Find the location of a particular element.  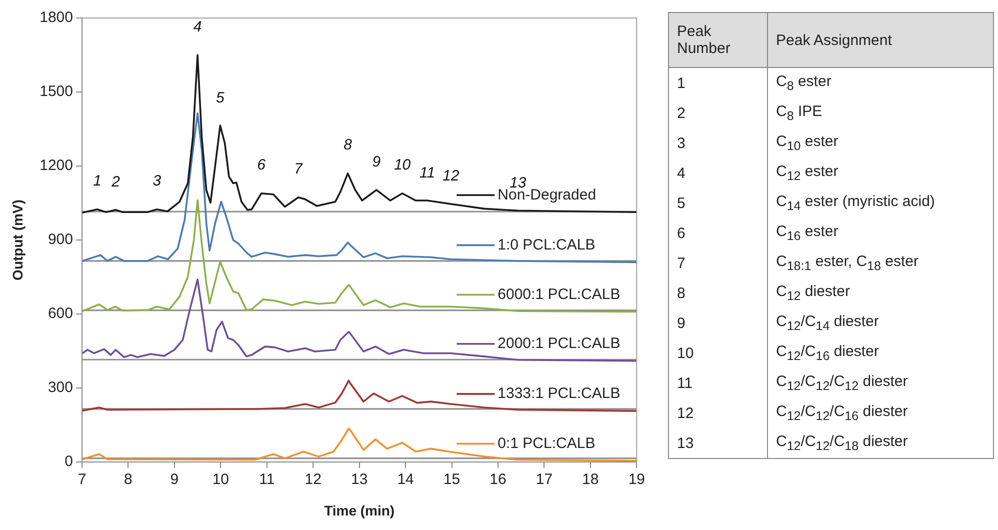

annotation: 13 is located at coordinates (518, 183).